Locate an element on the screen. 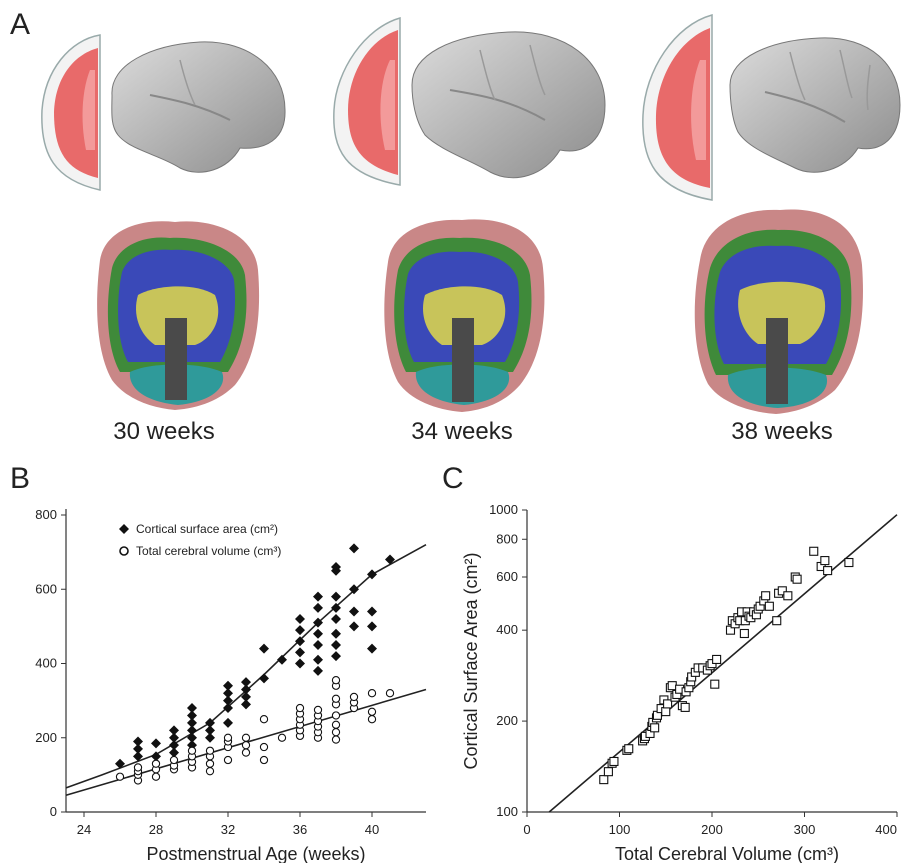  chart-b-x-tick-label: 28 is located at coordinates (156, 829).